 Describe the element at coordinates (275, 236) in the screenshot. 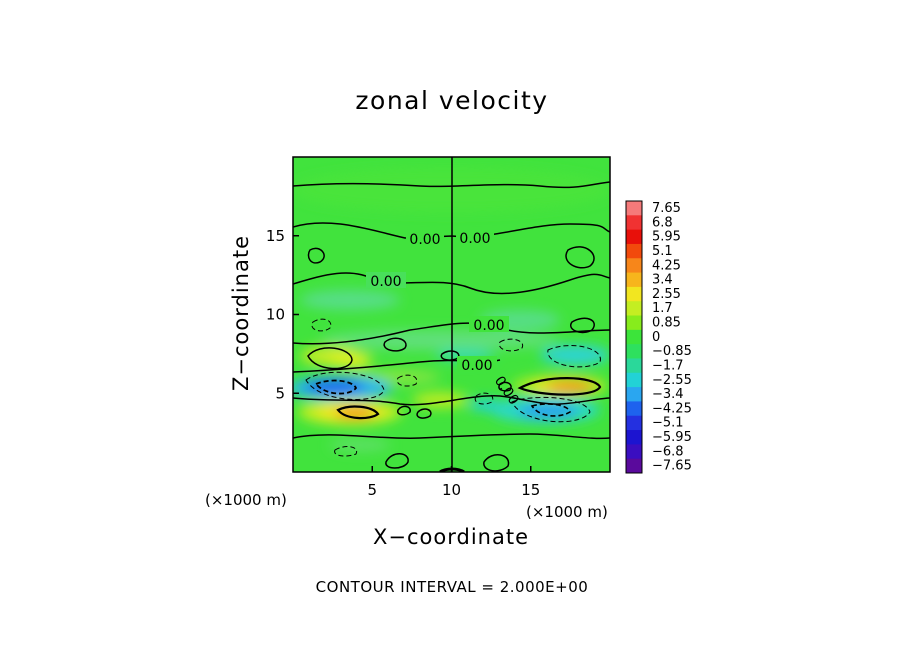

I see `y-tick-label: 15` at that location.